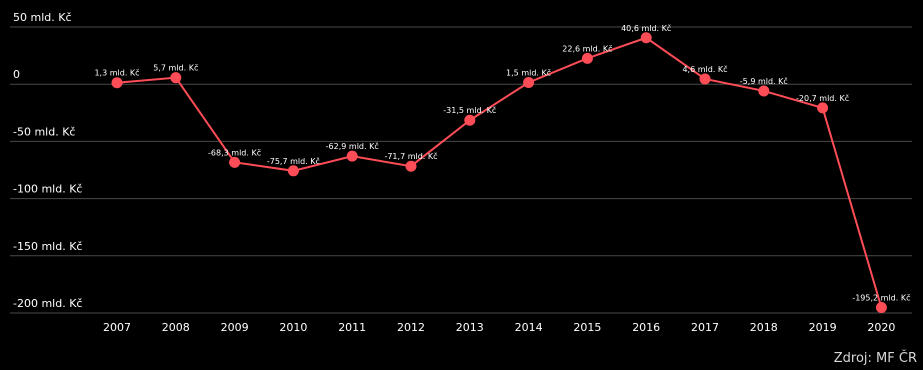 This screenshot has width=923, height=370. I want to click on y-tick-label: -200 mld. Kč, so click(47, 303).